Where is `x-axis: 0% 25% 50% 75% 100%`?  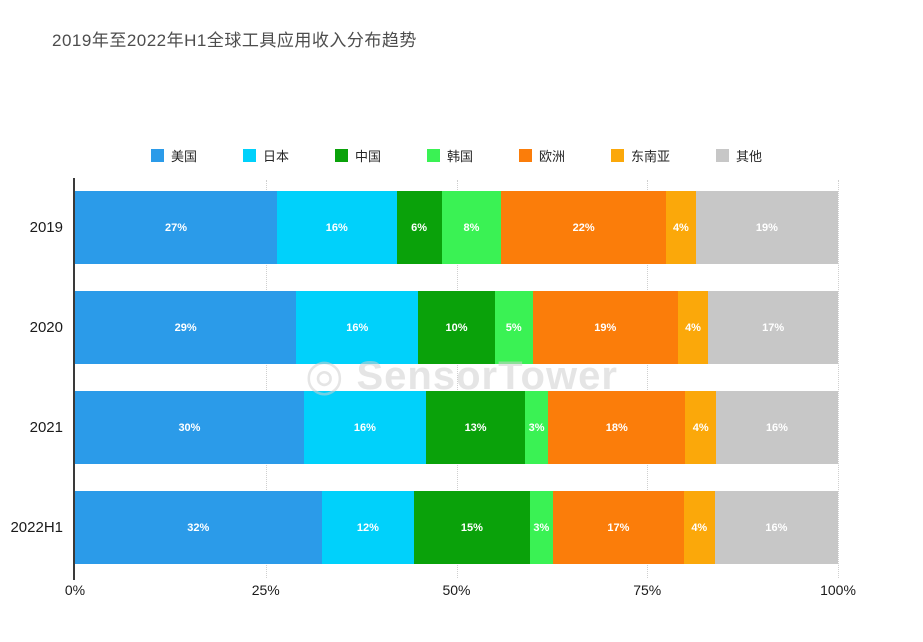 x-axis: 0% 25% 50% 75% 100% is located at coordinates (460, 587).